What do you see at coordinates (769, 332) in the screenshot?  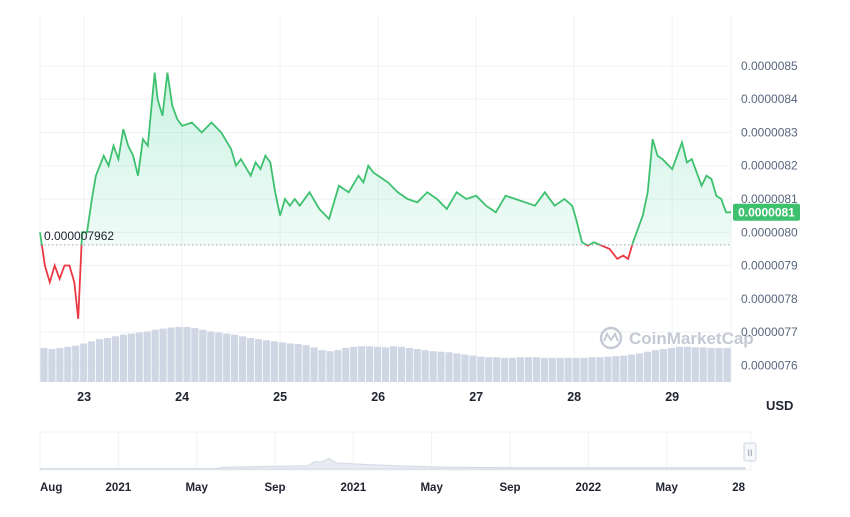 I see `y-tick-label: 0.0000077` at bounding box center [769, 332].